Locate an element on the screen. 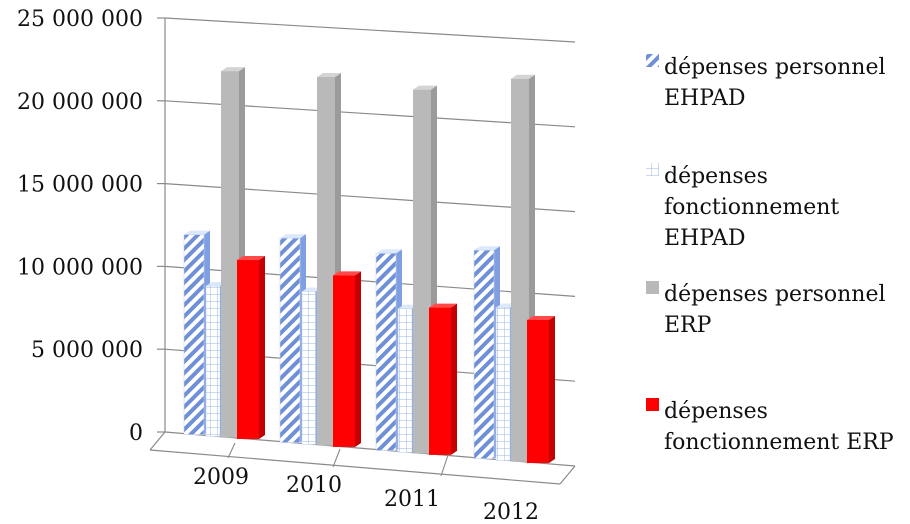 Image resolution: width=910 pixels, height=524 pixels. x-tick-label: 2012 is located at coordinates (511, 512).